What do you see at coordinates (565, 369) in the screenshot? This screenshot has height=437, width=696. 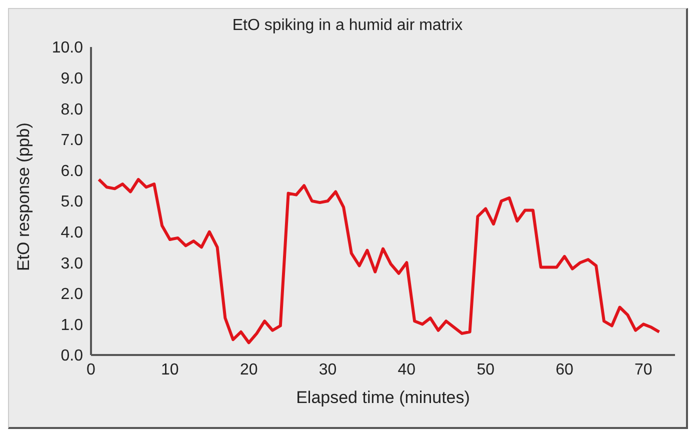 I see `x-tick-label: 60` at bounding box center [565, 369].